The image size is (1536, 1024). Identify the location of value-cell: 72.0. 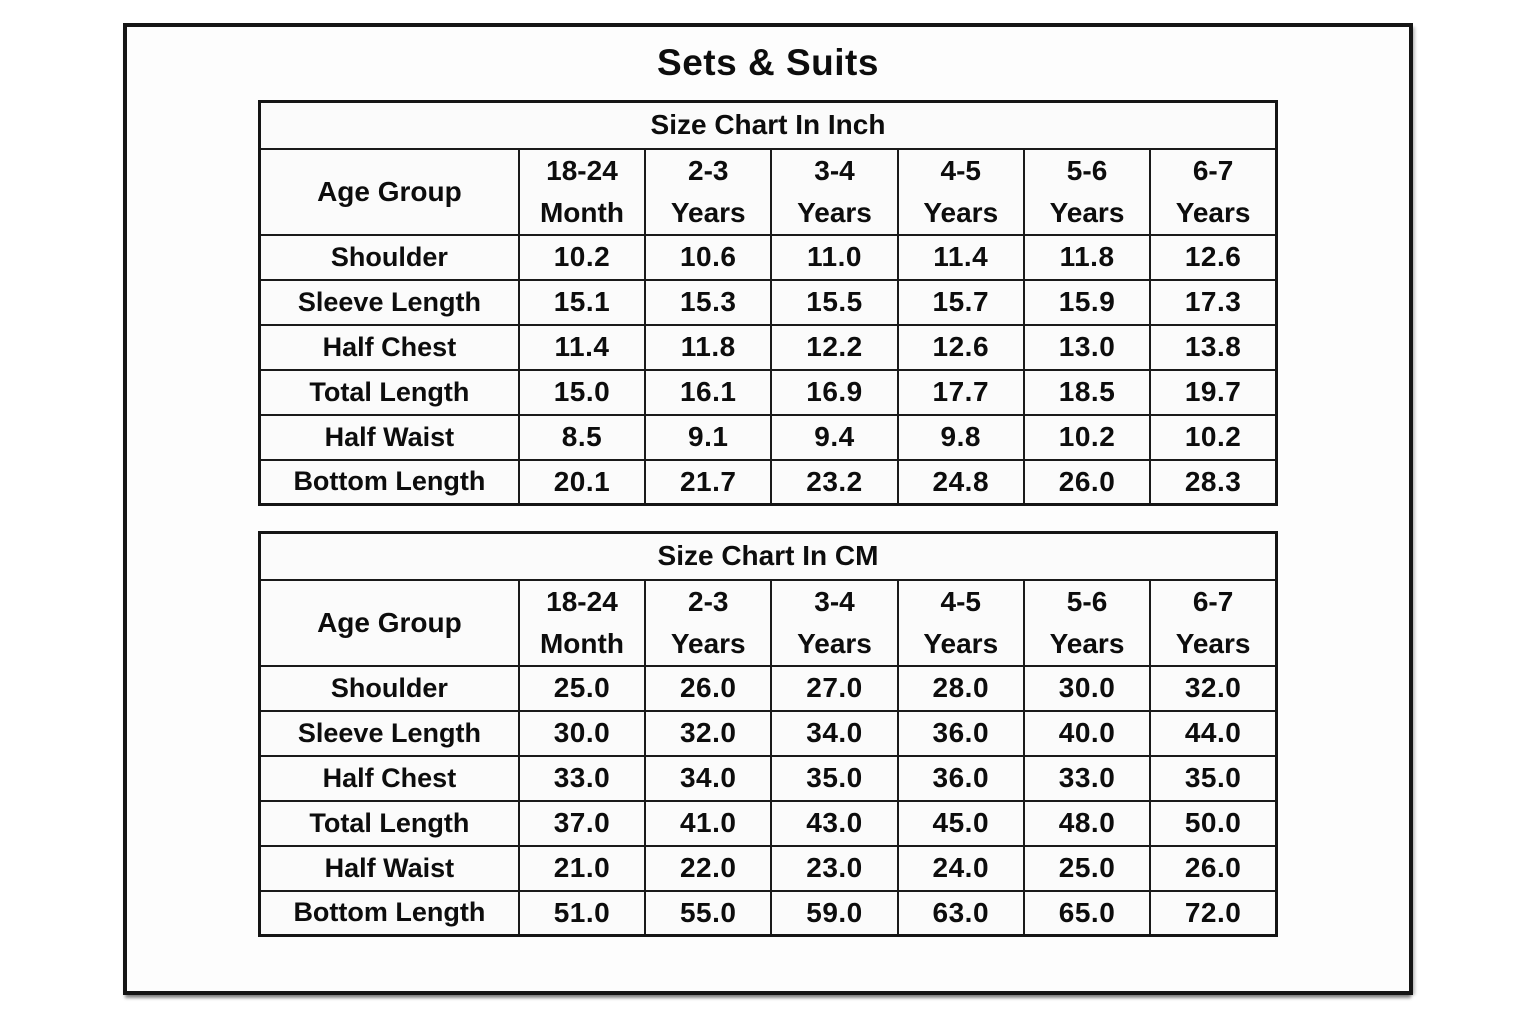
(1213, 913).